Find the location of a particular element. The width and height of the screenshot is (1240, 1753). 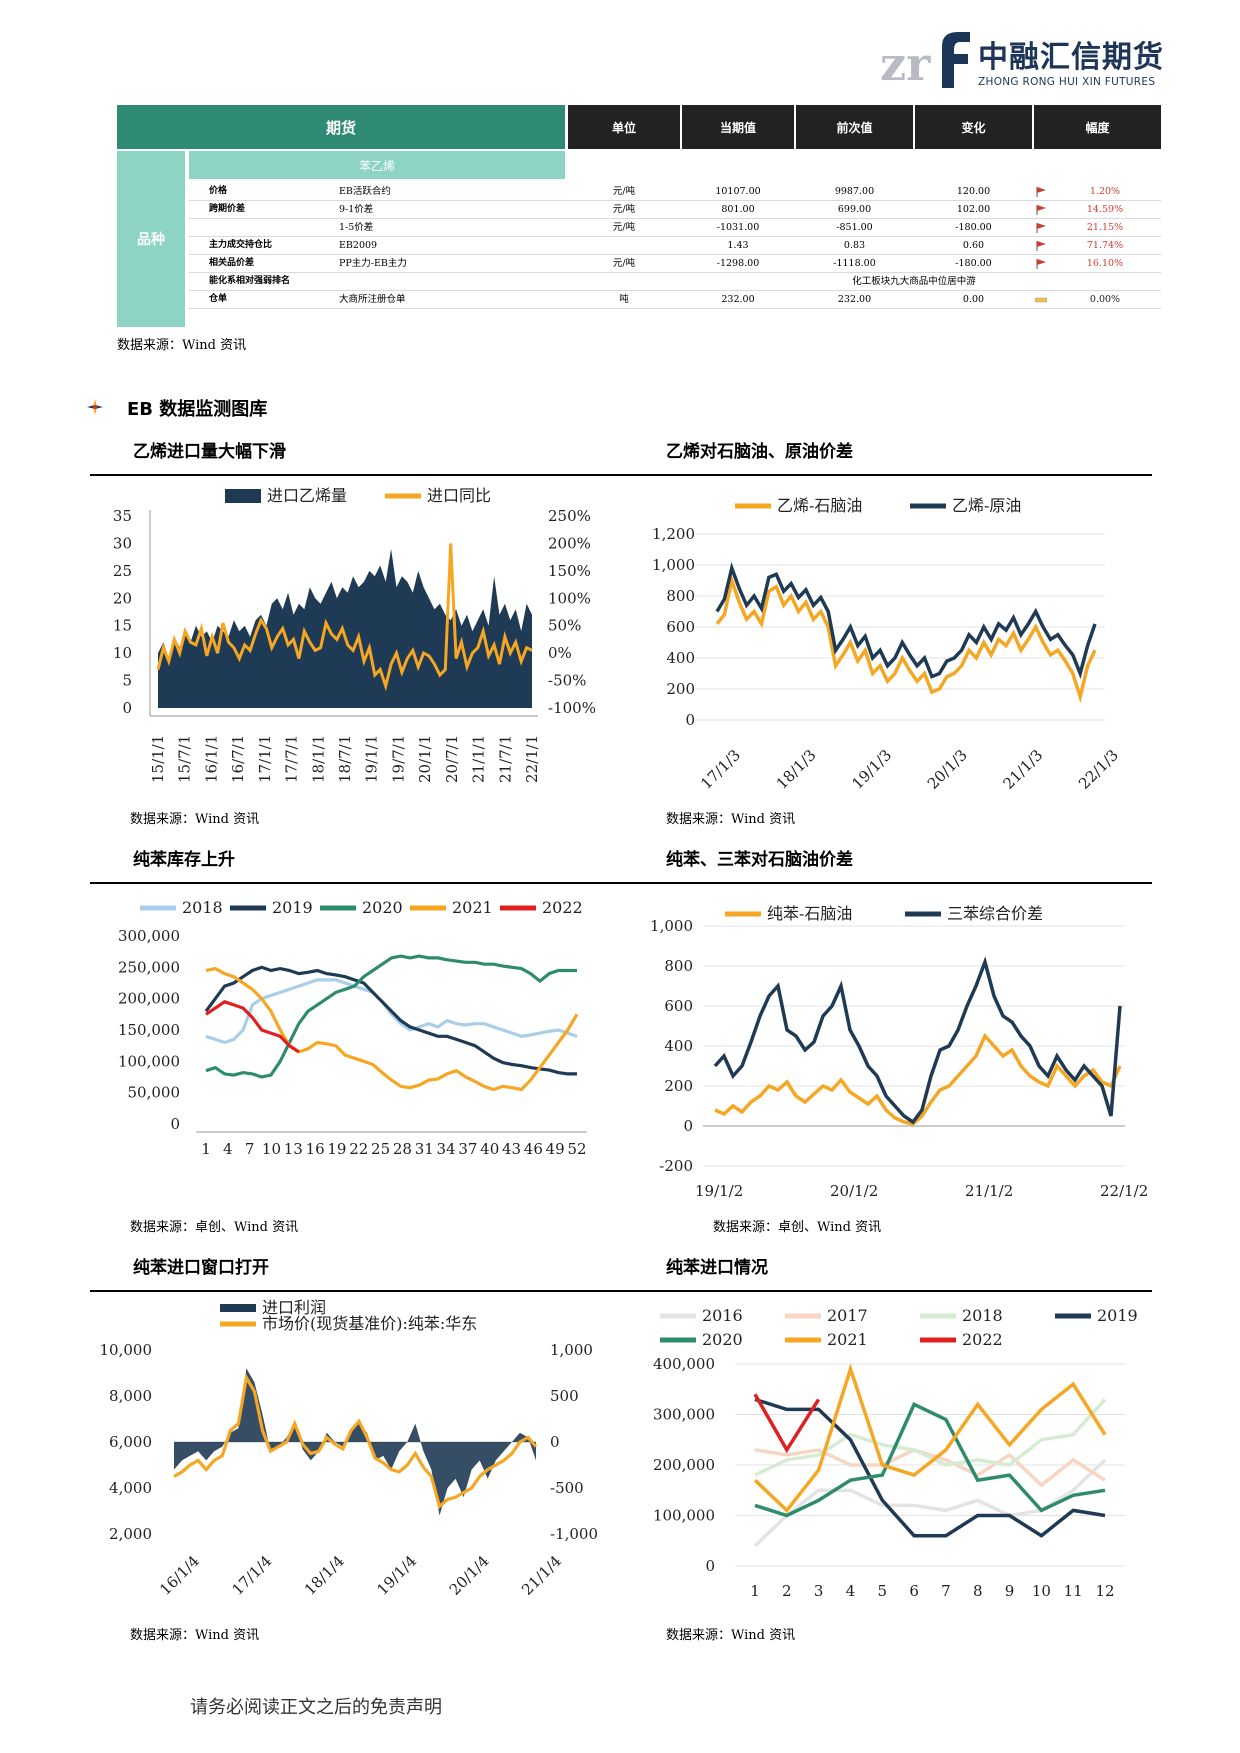

x-tick: 12 is located at coordinates (1104, 1591).